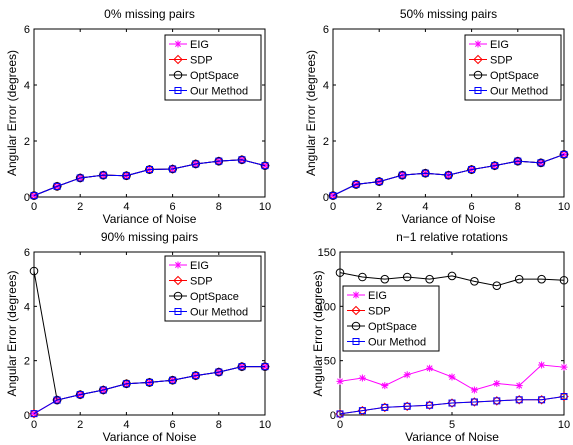  What do you see at coordinates (330, 362) in the screenshot?
I see `y-tick-label: 50` at bounding box center [330, 362].